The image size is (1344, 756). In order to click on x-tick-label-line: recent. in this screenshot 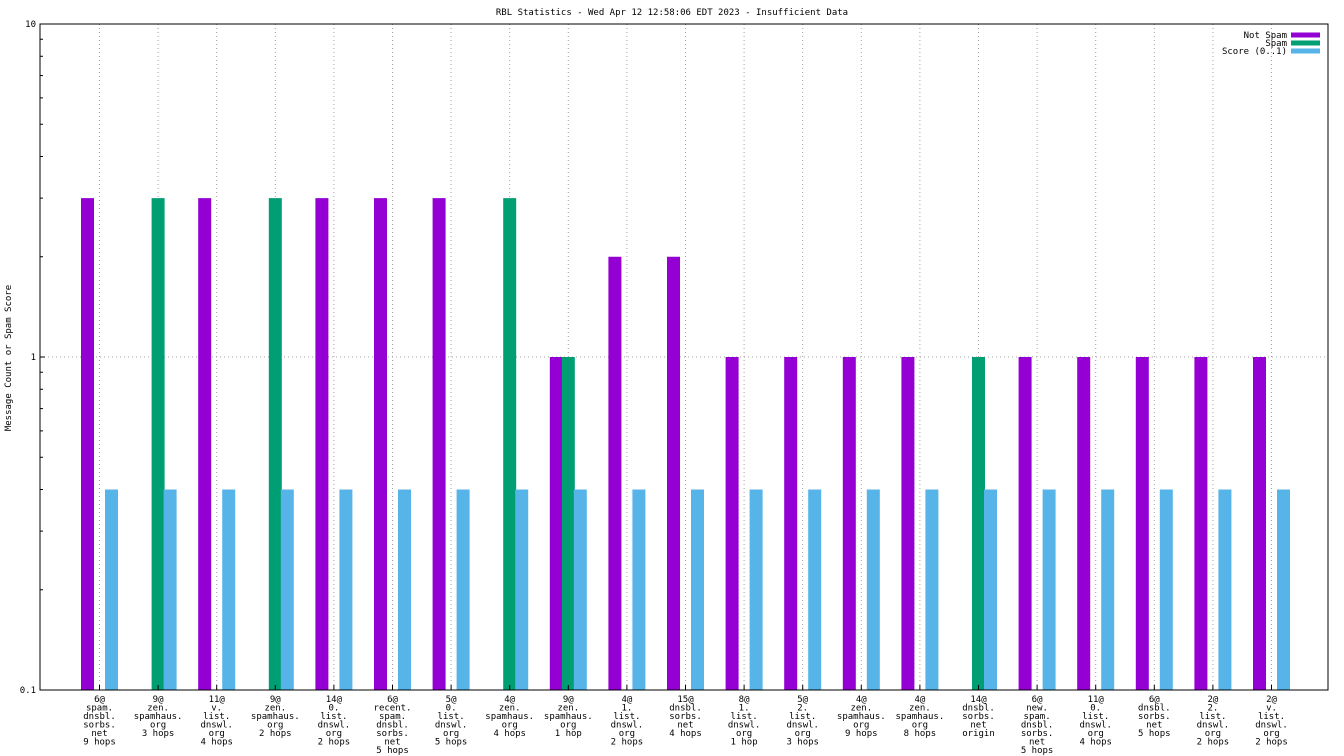, I will do `click(393, 709)`.